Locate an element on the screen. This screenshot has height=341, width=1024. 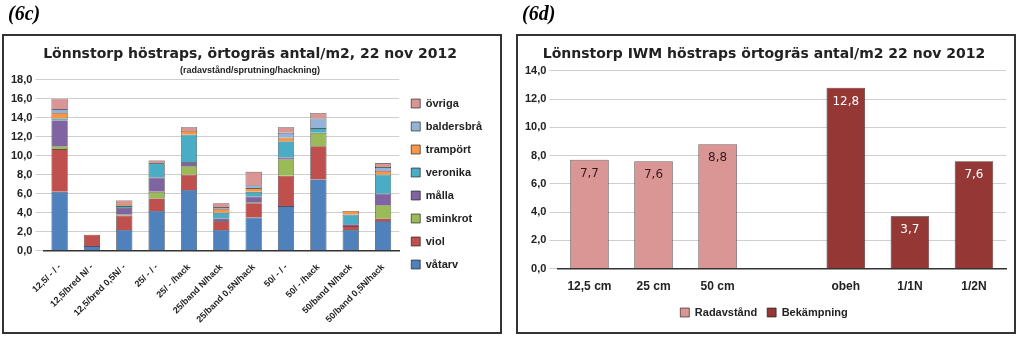
x-tick-label: 12,5 cm is located at coordinates (589, 286).